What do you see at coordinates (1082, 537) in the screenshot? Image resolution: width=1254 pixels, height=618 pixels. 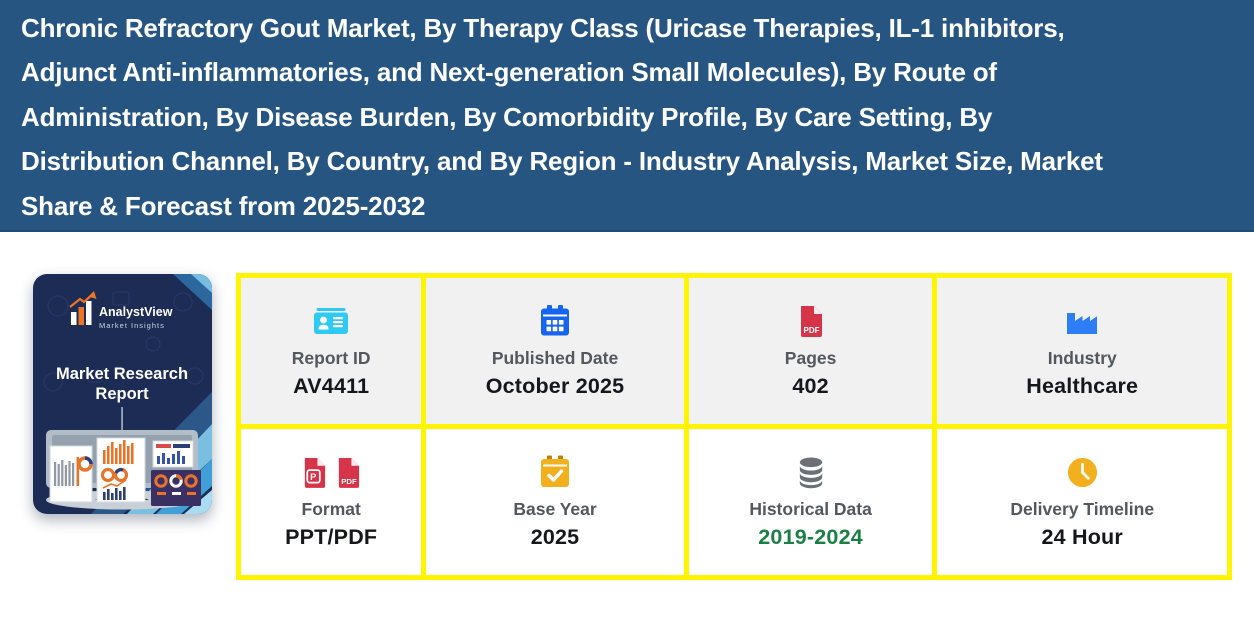 I see `card-value: 24 Hour` at bounding box center [1082, 537].